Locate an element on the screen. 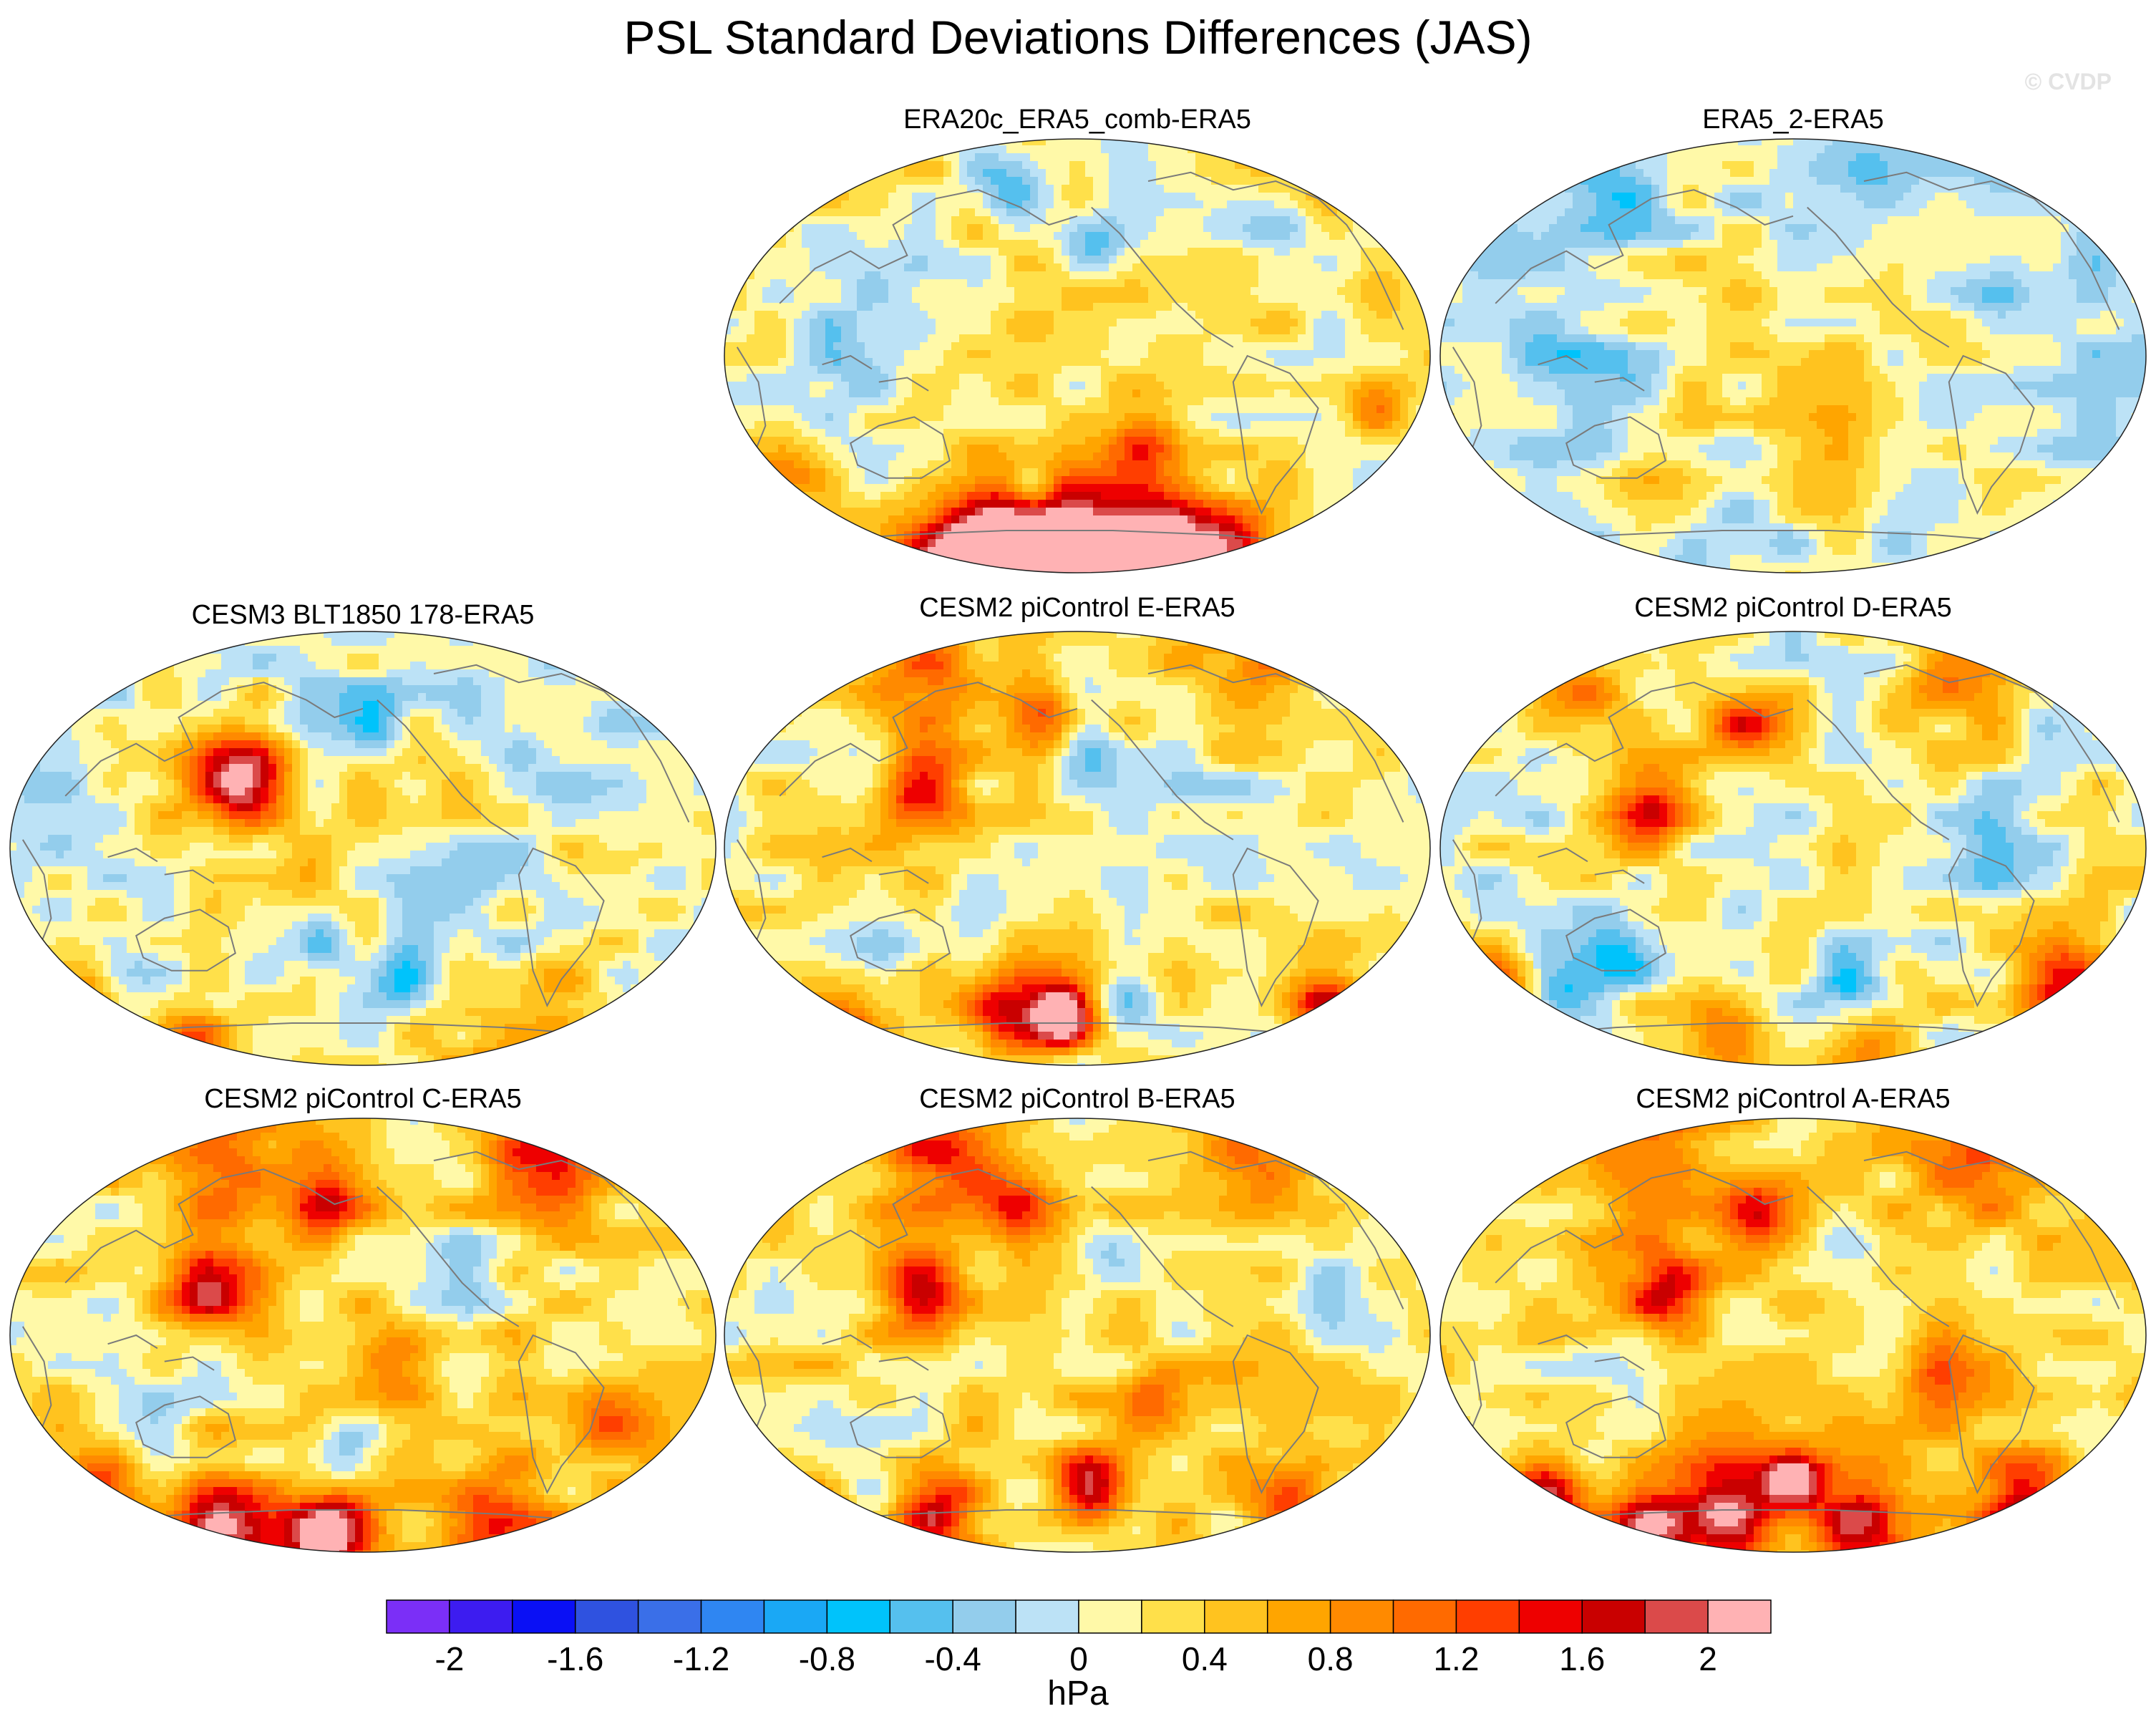 The height and width of the screenshot is (1729, 2156). panel-title-6: CESM2 piControl C-ERA5 is located at coordinates (363, 1099).